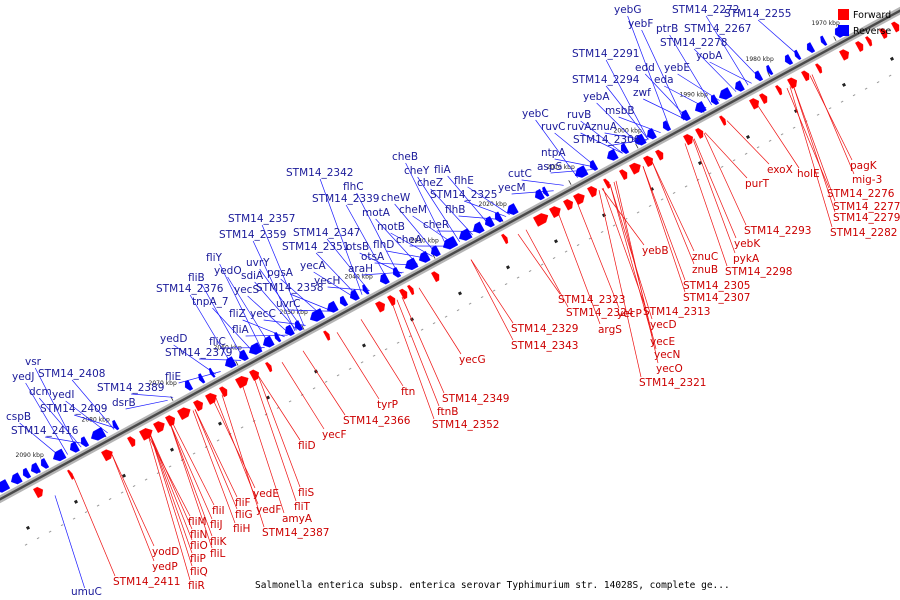 The image size is (900, 600). Describe the element at coordinates (709, 56) in the screenshot. I see `reverse-gene-label: yobA` at that location.